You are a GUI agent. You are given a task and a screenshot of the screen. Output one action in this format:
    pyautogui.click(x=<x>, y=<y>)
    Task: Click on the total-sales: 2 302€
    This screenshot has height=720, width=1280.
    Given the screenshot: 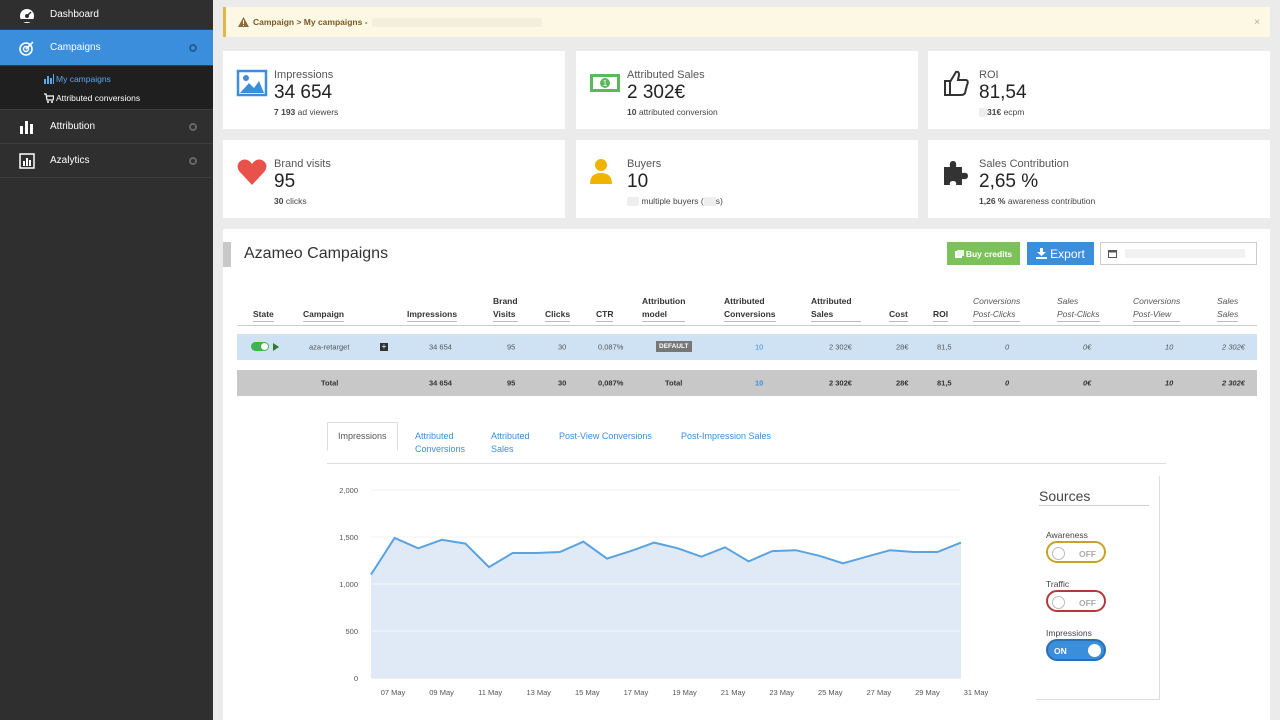 What is the action you would take?
    pyautogui.click(x=840, y=383)
    